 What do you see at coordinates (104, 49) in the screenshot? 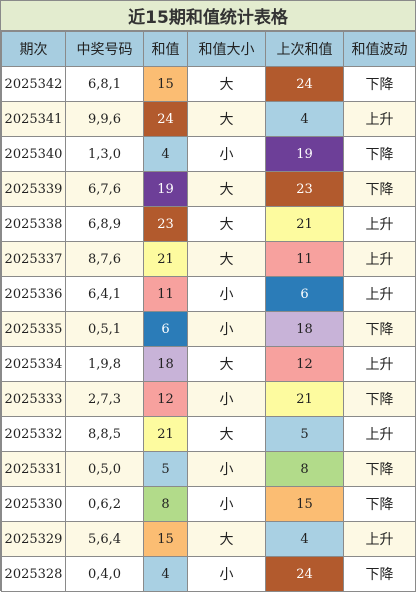
I see `header-numbers: 中奖号码` at bounding box center [104, 49].